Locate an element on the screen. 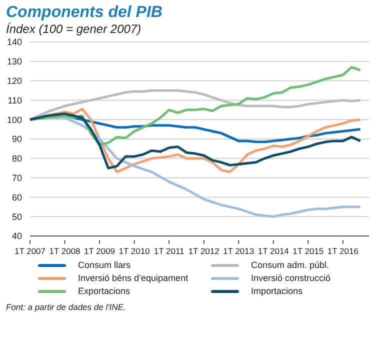 The width and height of the screenshot is (377, 338). legend-label: Importacions is located at coordinates (277, 291).